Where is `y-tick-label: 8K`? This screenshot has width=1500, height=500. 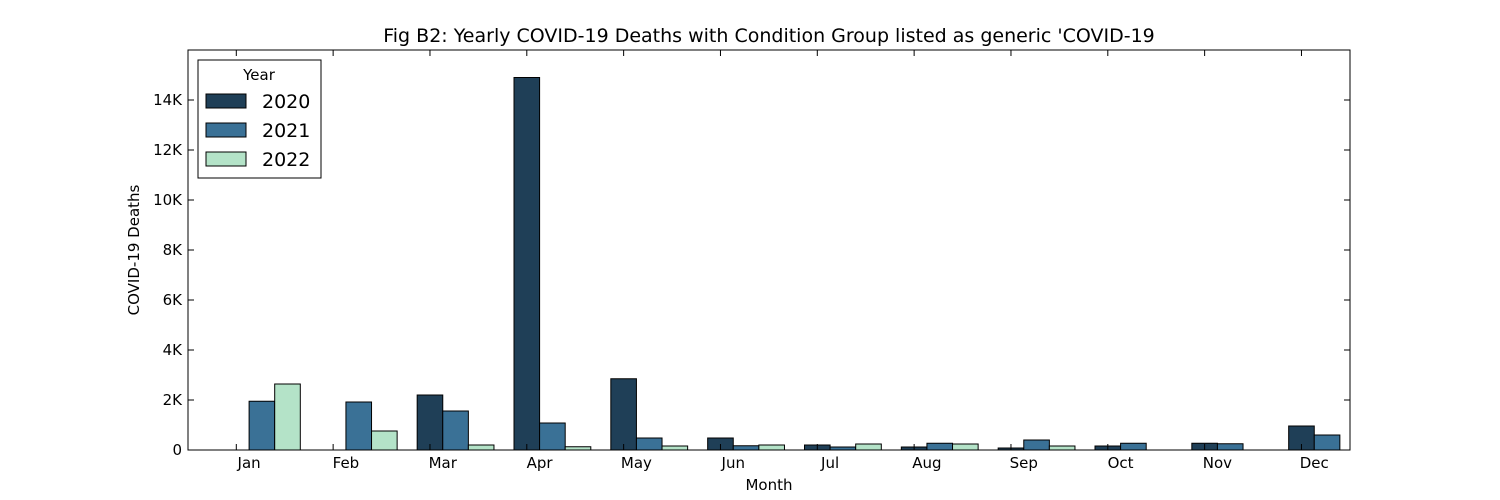 y-tick-label: 8K is located at coordinates (173, 250).